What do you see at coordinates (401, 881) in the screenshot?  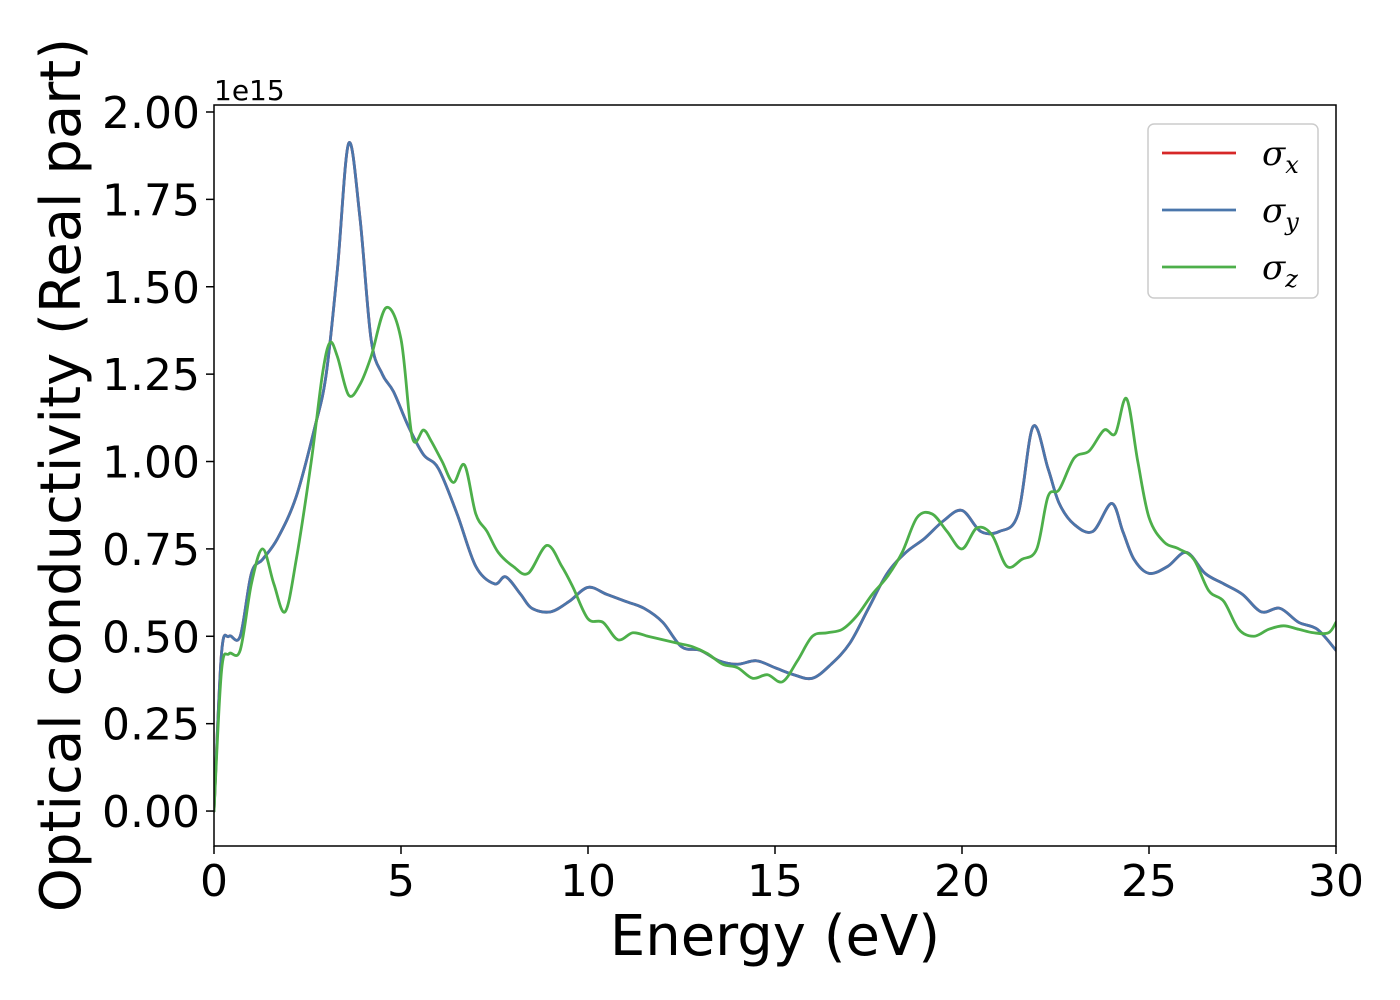 I see `x-tick-label: 5` at bounding box center [401, 881].